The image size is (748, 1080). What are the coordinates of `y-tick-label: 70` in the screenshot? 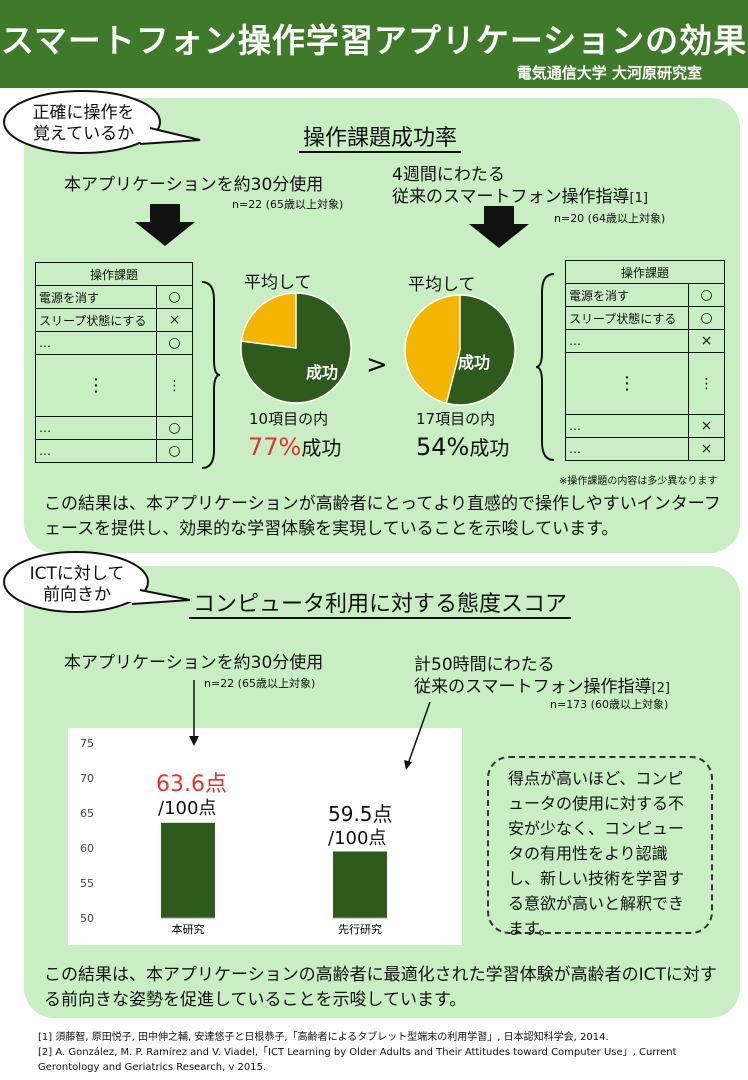 It's located at (87, 778).